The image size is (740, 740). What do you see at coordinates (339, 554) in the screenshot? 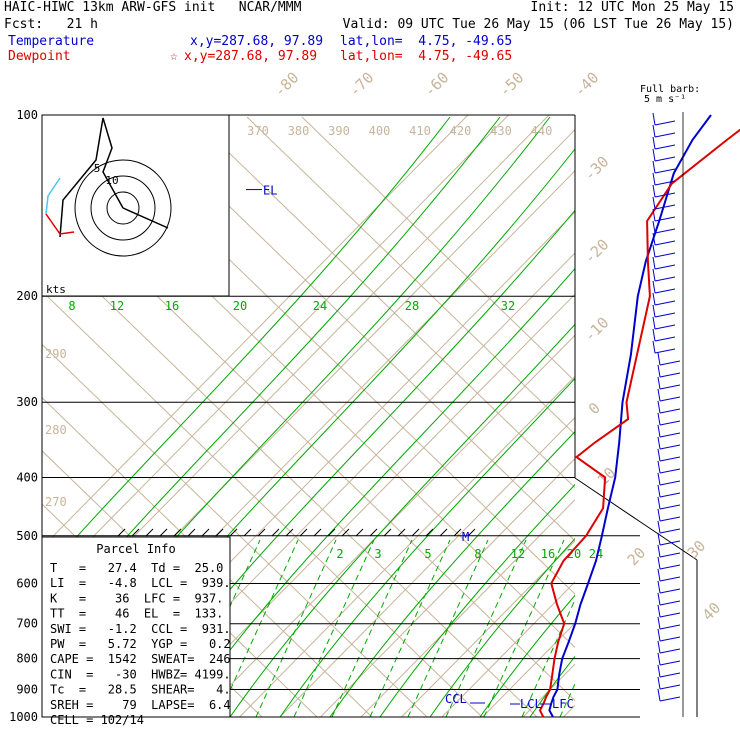
I see `mixing-ratio-label: 2` at bounding box center [339, 554].